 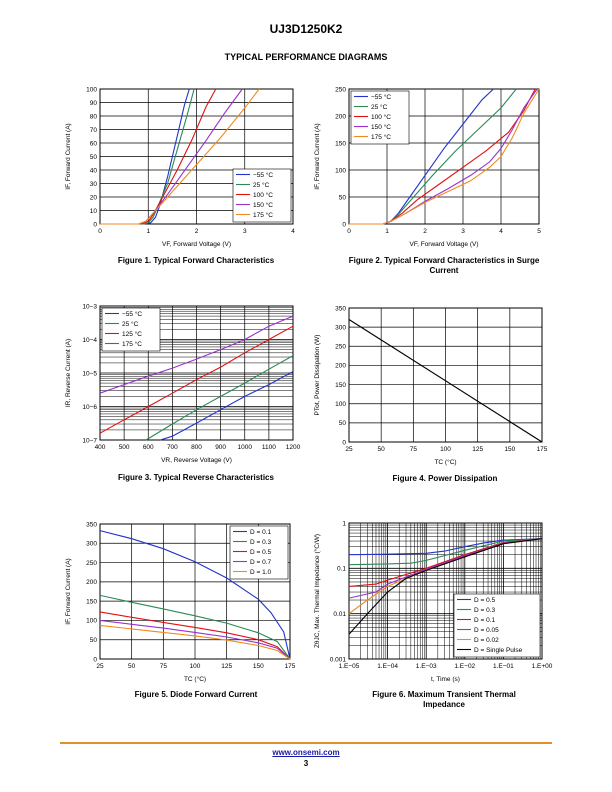 What do you see at coordinates (425, 231) in the screenshot?
I see `x-tick-label: 2` at bounding box center [425, 231].